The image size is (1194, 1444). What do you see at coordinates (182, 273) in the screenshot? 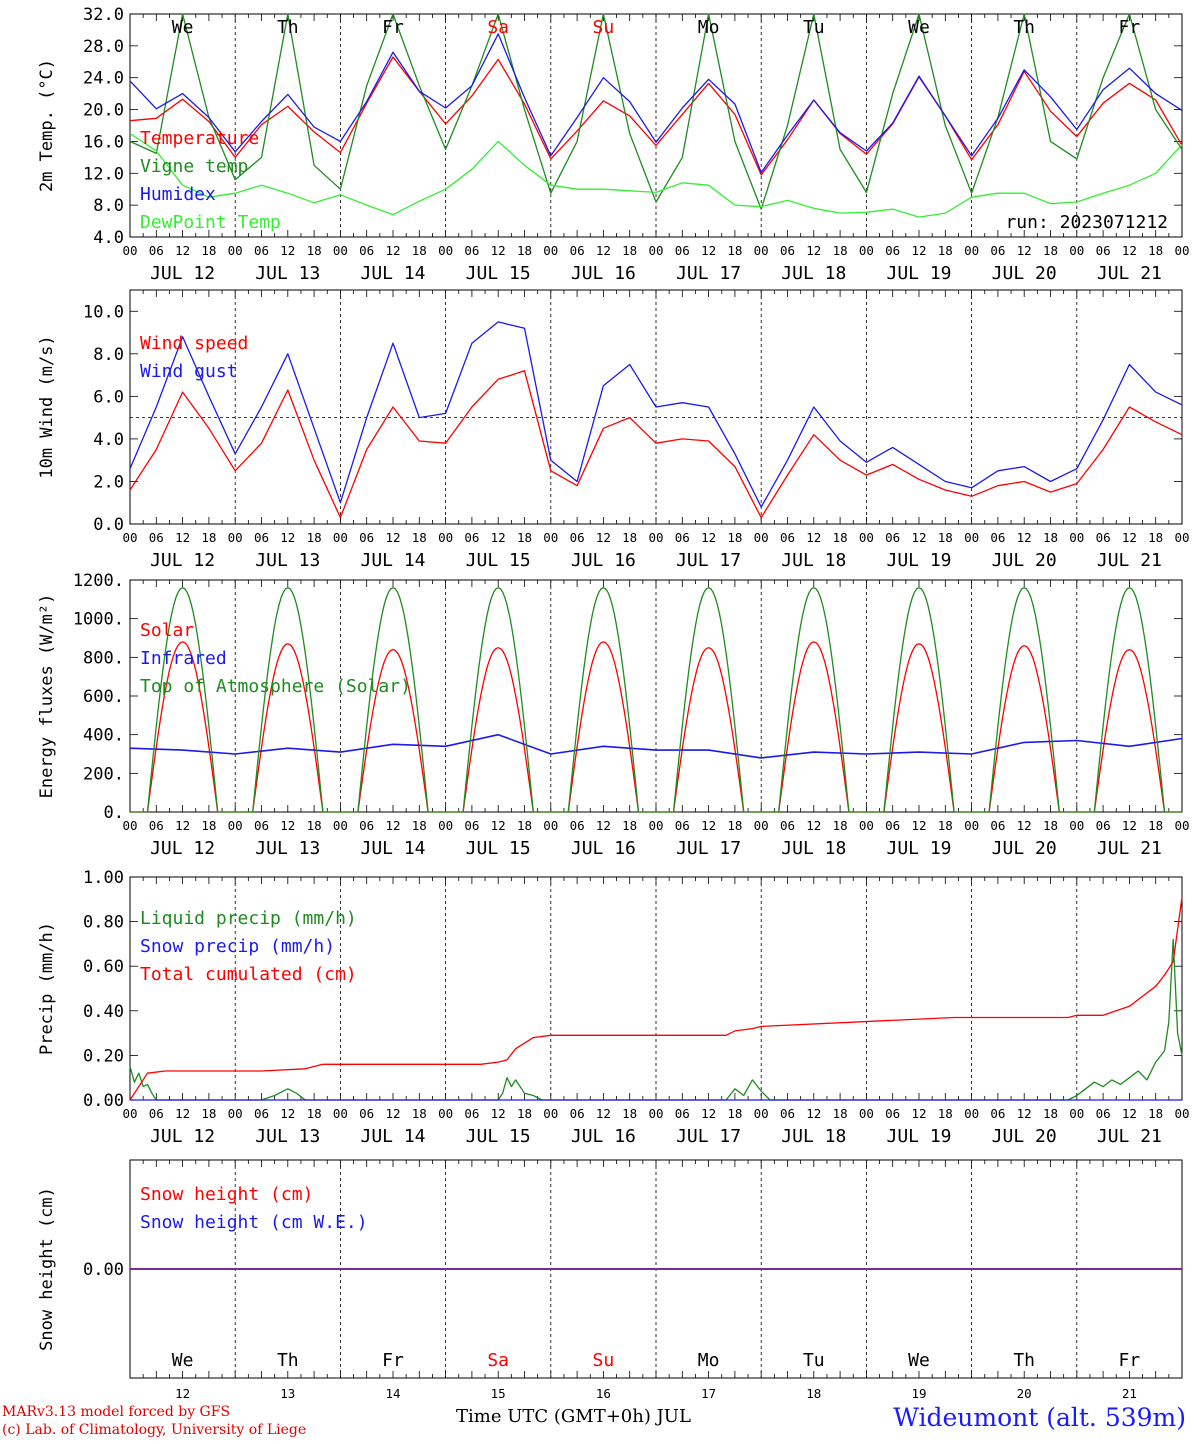
I see `x-day-label: JUL 12` at bounding box center [182, 273].